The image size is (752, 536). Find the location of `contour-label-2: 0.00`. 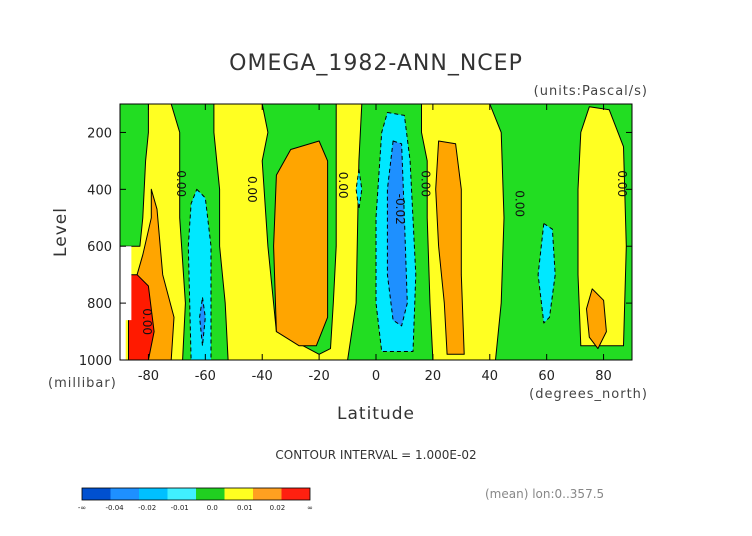

contour-label-2: 0.00 is located at coordinates (343, 185).